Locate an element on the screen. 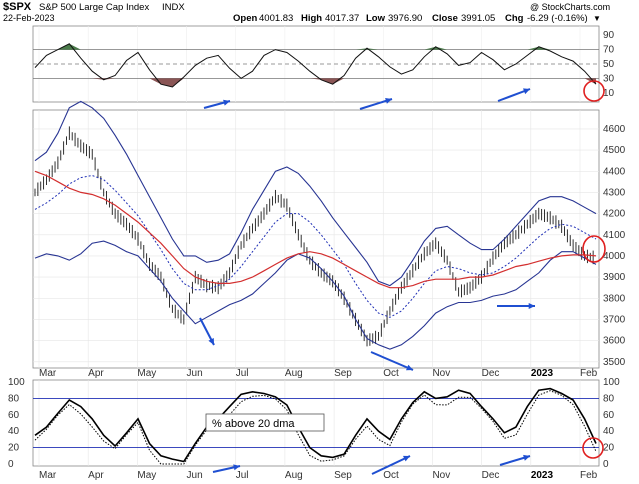  rsi-y-tick-label: 70 is located at coordinates (609, 50).